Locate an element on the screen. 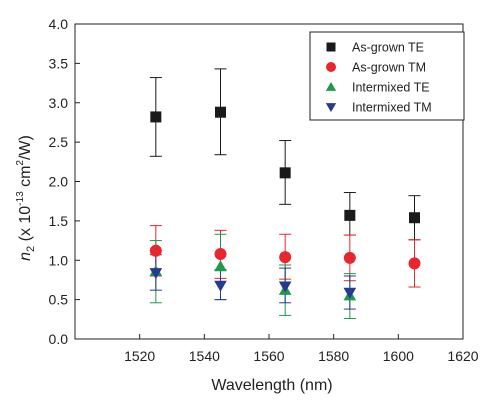 The image size is (497, 411). point-s1-p0 is located at coordinates (155, 250).